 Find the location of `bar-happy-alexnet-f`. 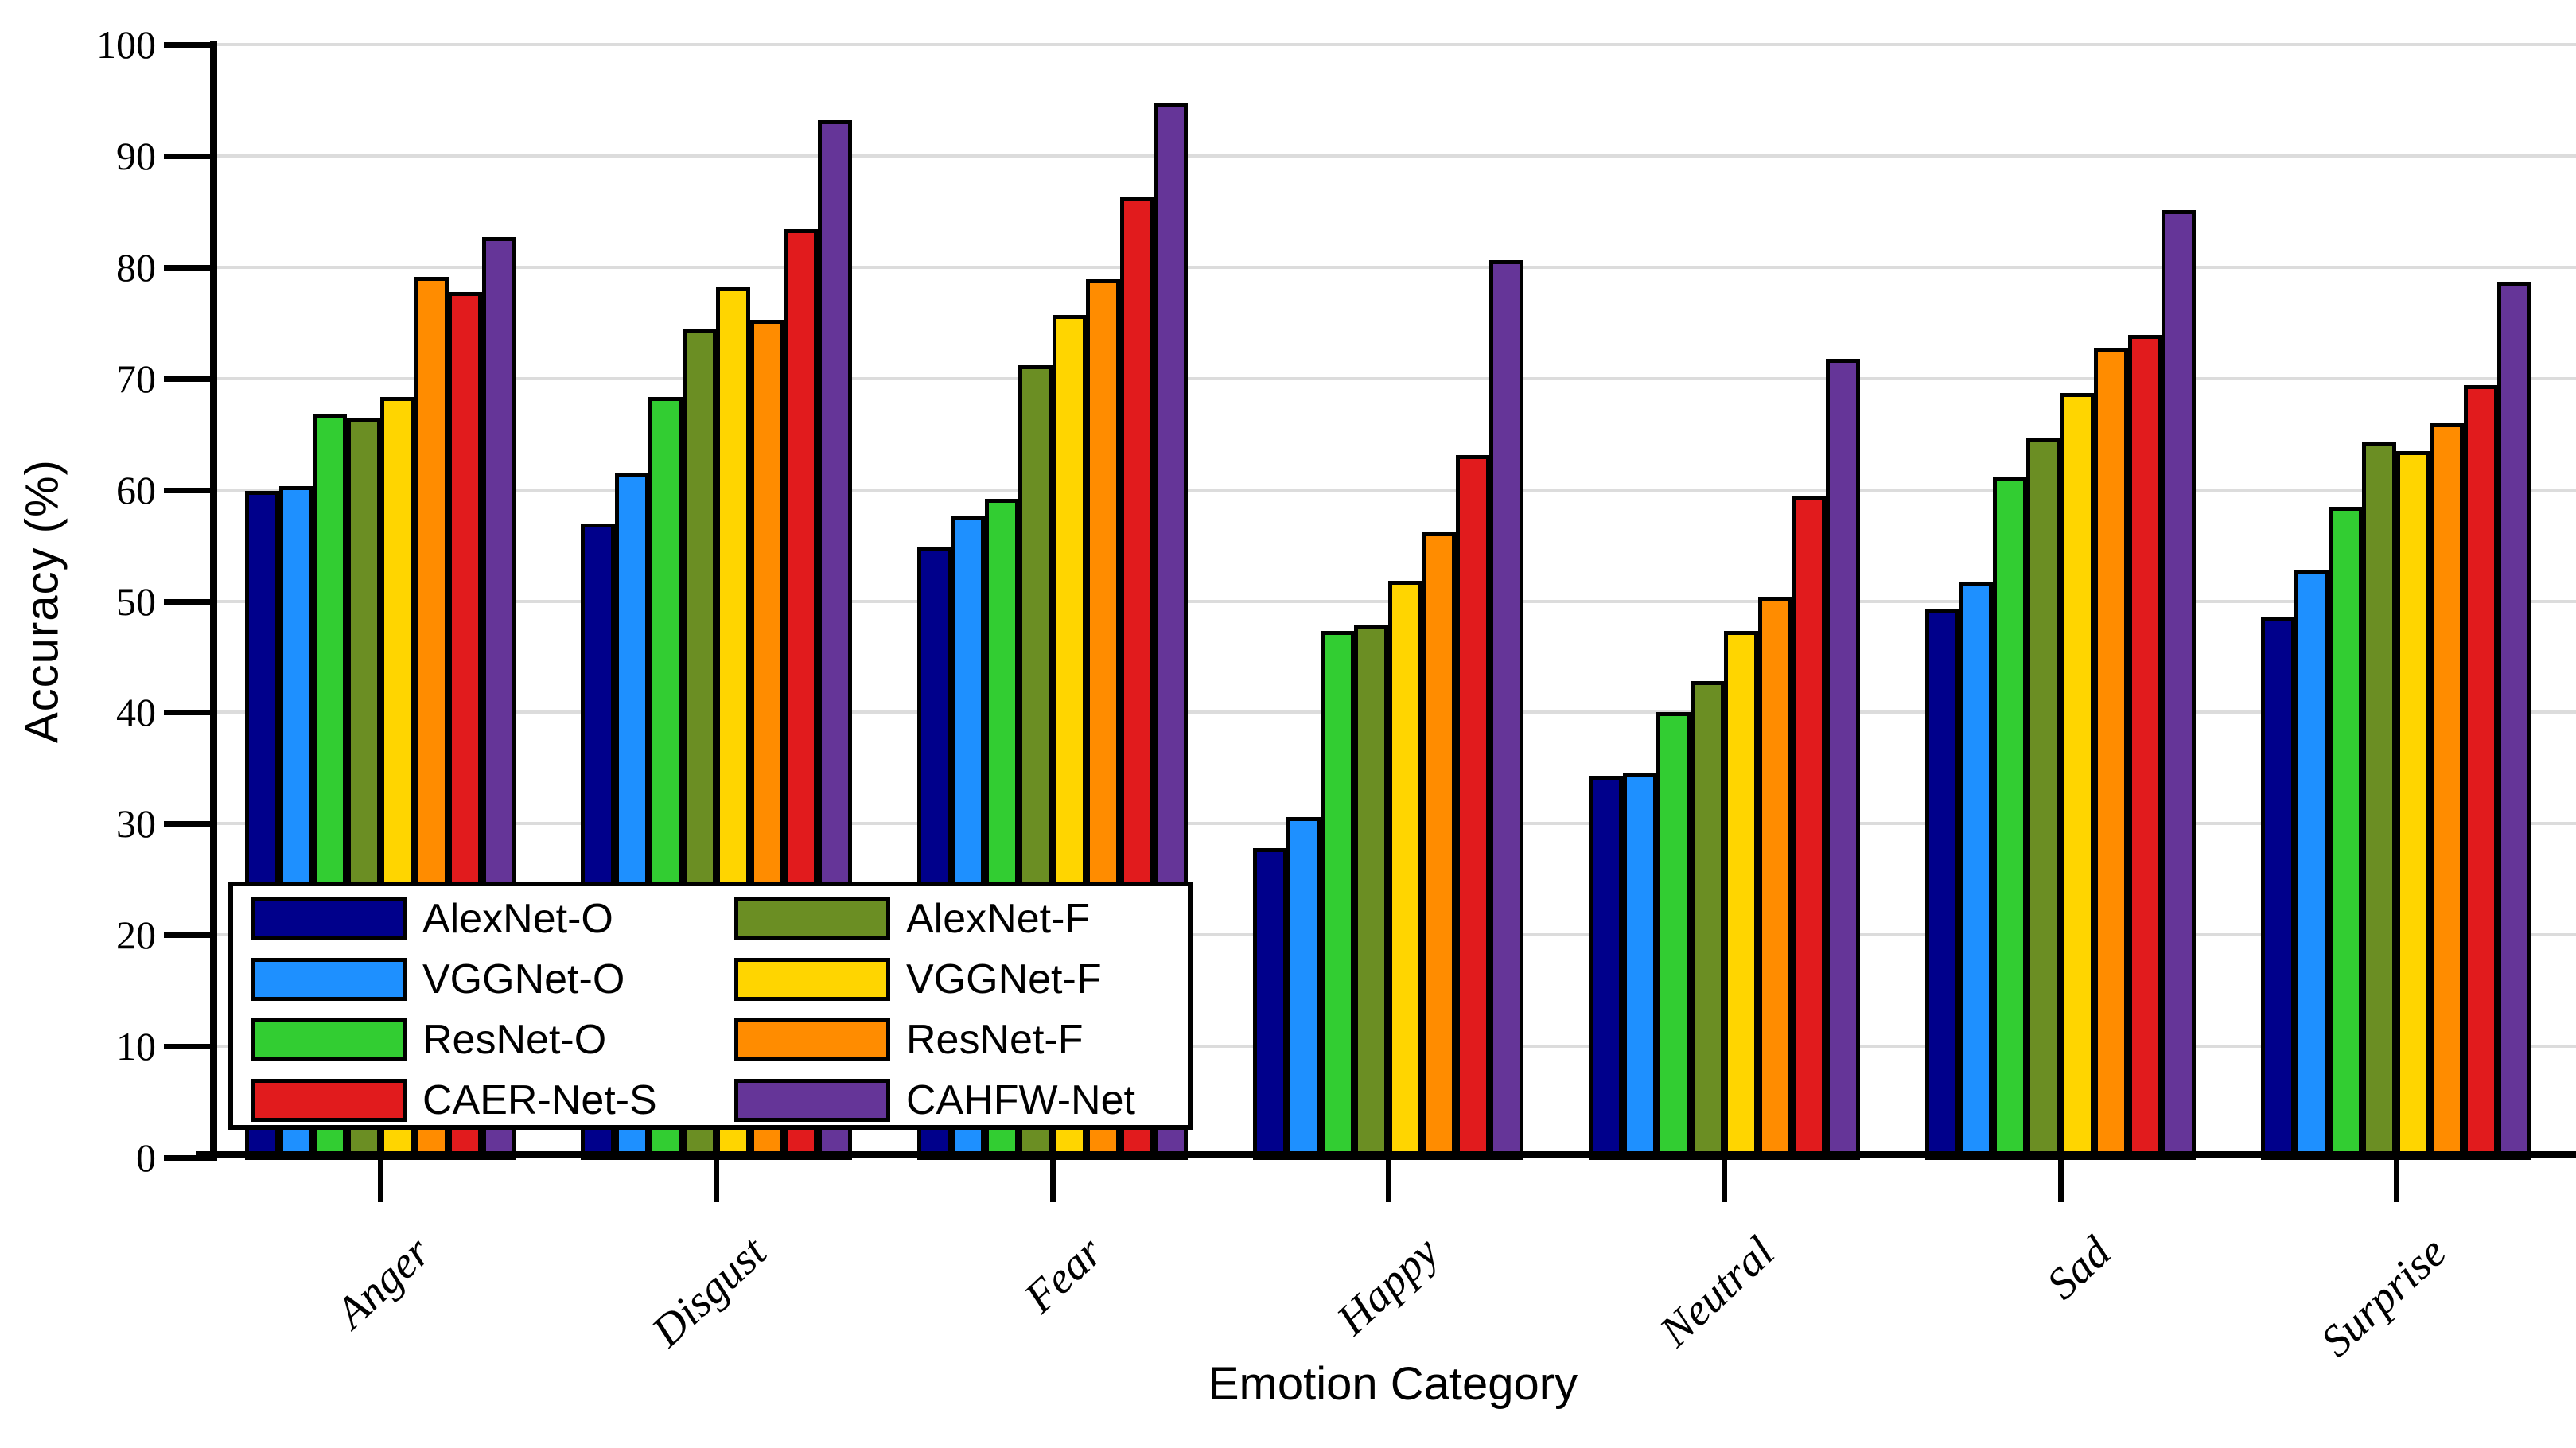

bar-happy-alexnet-f is located at coordinates (1372, 892).